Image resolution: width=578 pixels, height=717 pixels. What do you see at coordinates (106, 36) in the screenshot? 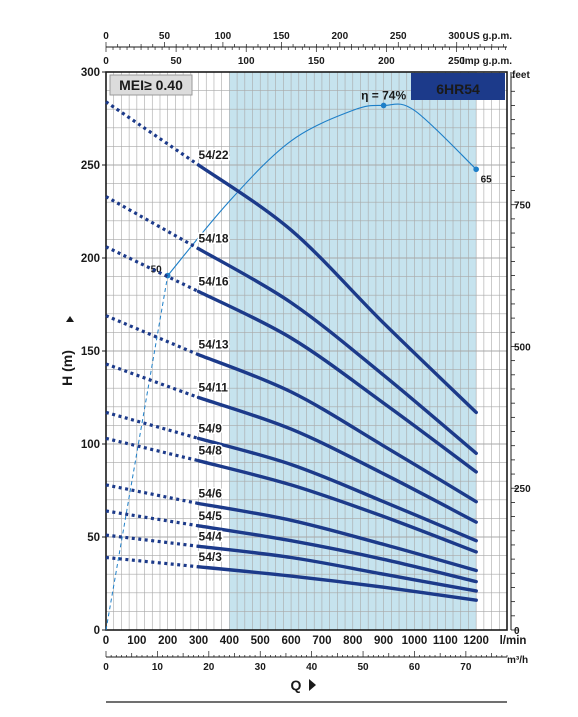
I see `x-usgpm-tick-label: 0` at bounding box center [106, 36].